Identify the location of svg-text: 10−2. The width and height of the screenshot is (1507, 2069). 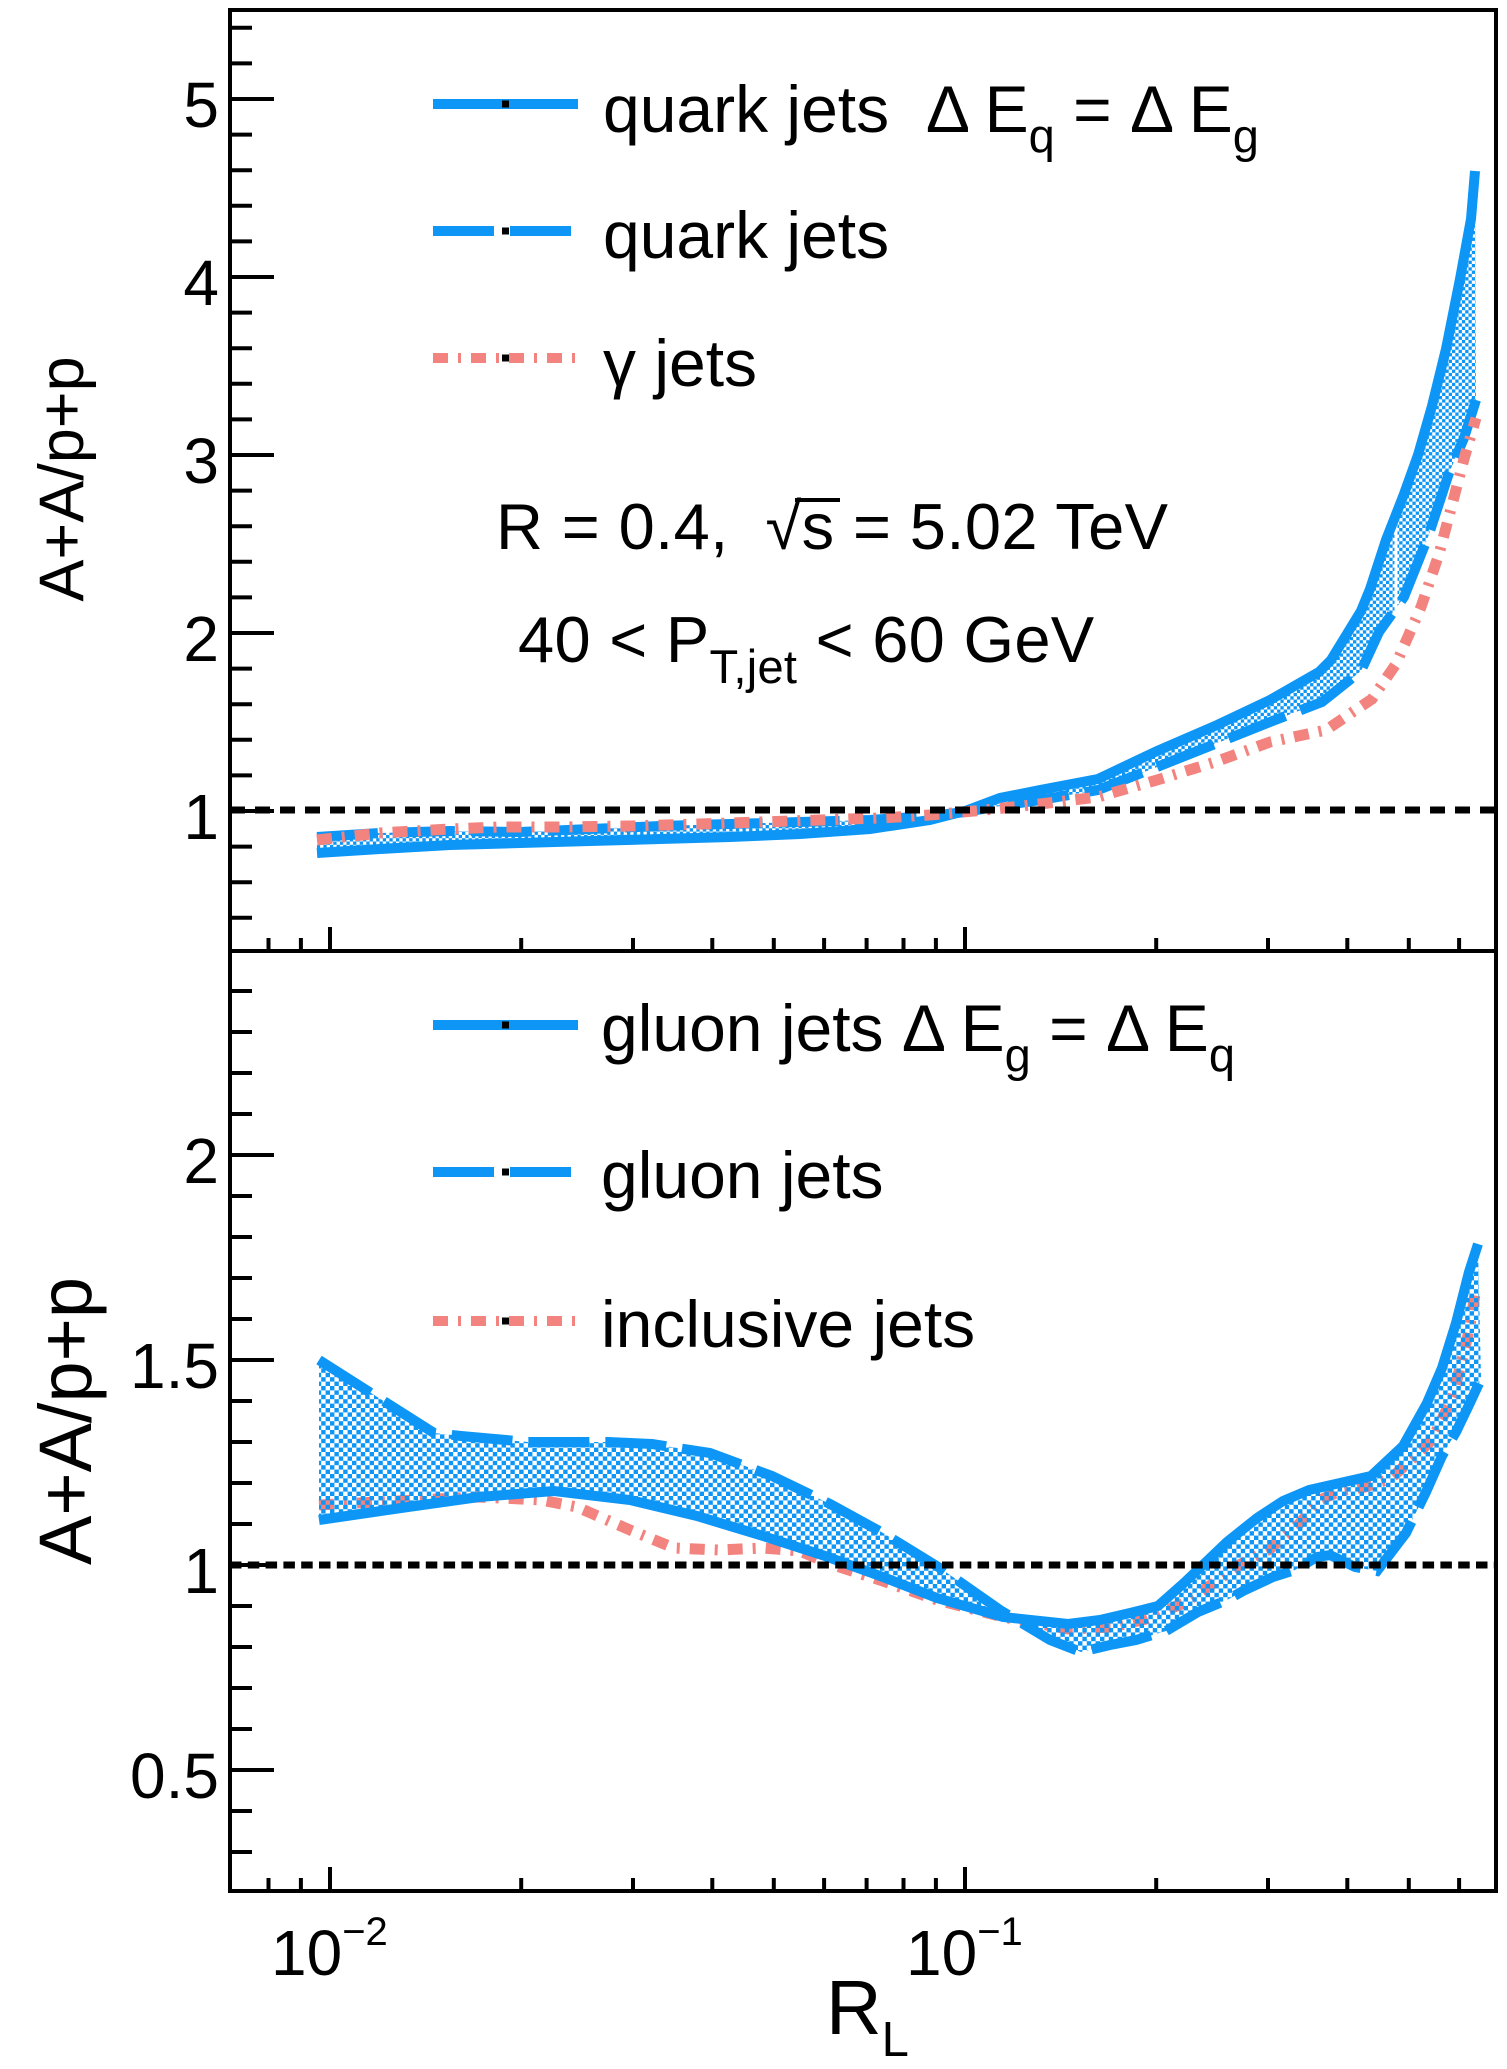
(329, 1949).